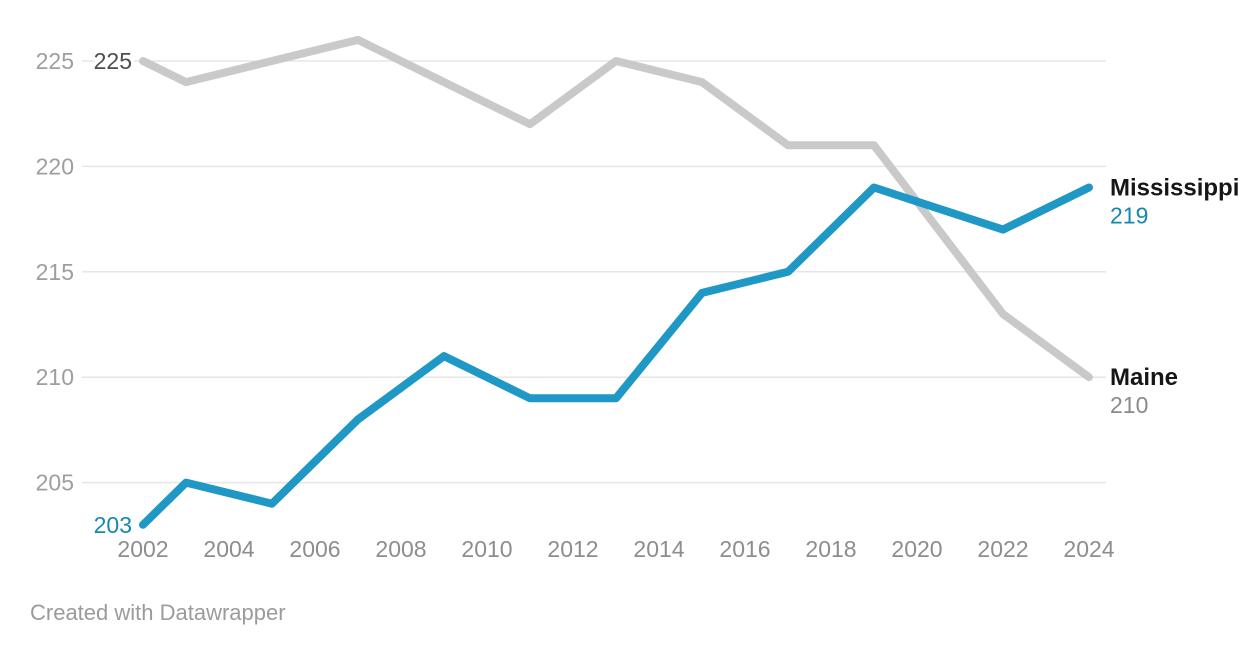 This screenshot has width=1260, height=660. What do you see at coordinates (55, 61) in the screenshot?
I see `y-tick-label-225: 225` at bounding box center [55, 61].